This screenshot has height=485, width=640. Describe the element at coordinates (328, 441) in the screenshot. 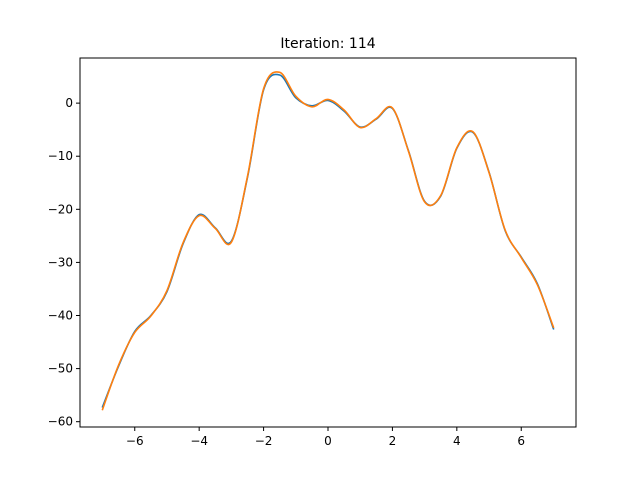

I see `x-tick-label: 0` at that location.